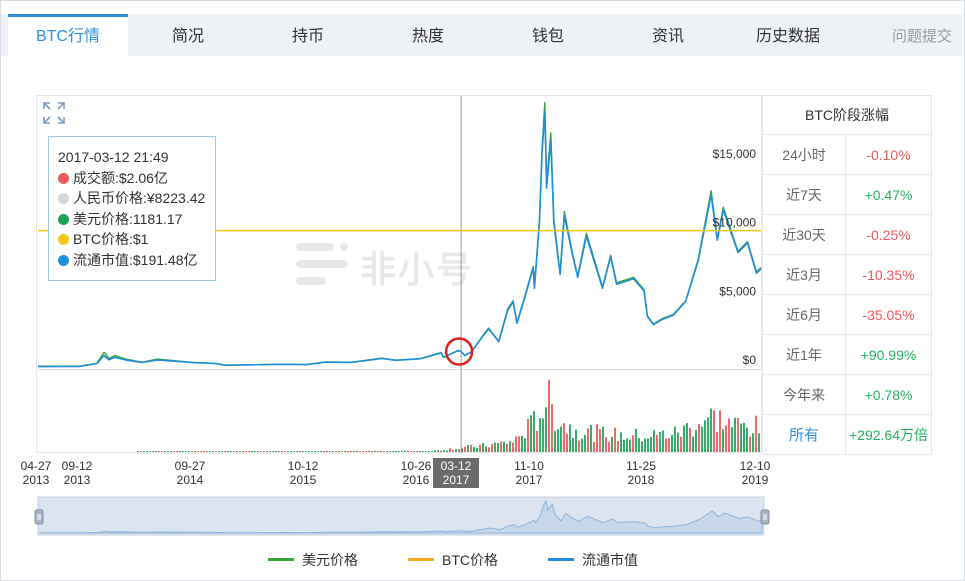 Image resolution: width=965 pixels, height=581 pixels. Describe the element at coordinates (187, 36) in the screenshot. I see `tab-overview: 简况` at that location.